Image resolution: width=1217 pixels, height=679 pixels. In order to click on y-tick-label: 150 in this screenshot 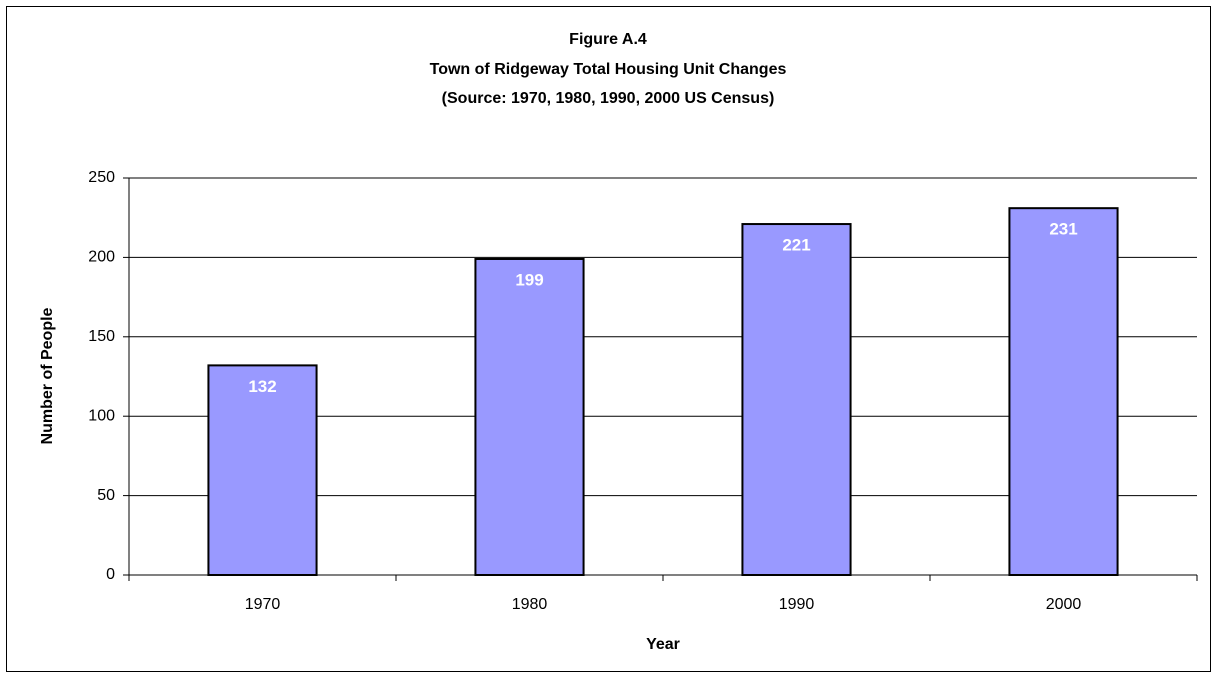, I will do `click(101, 336)`.